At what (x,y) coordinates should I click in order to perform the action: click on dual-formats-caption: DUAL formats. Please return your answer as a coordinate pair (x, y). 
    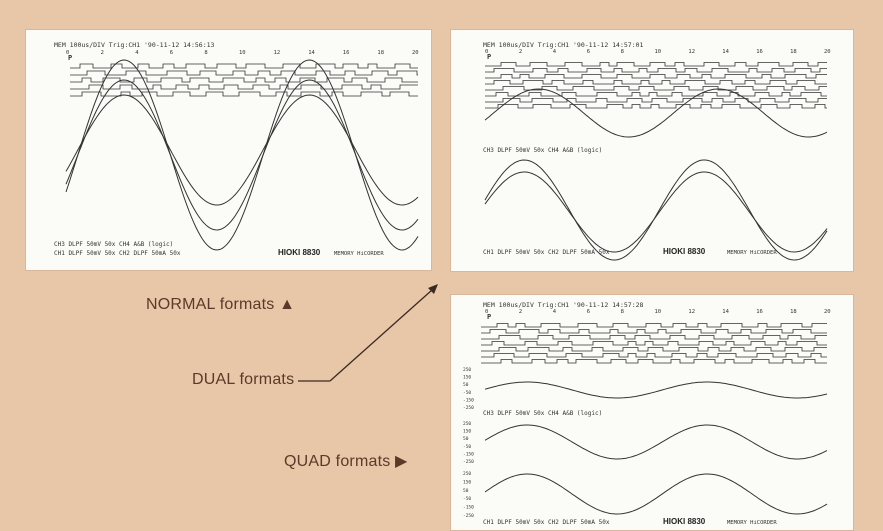
    Looking at the image, I should click on (243, 379).